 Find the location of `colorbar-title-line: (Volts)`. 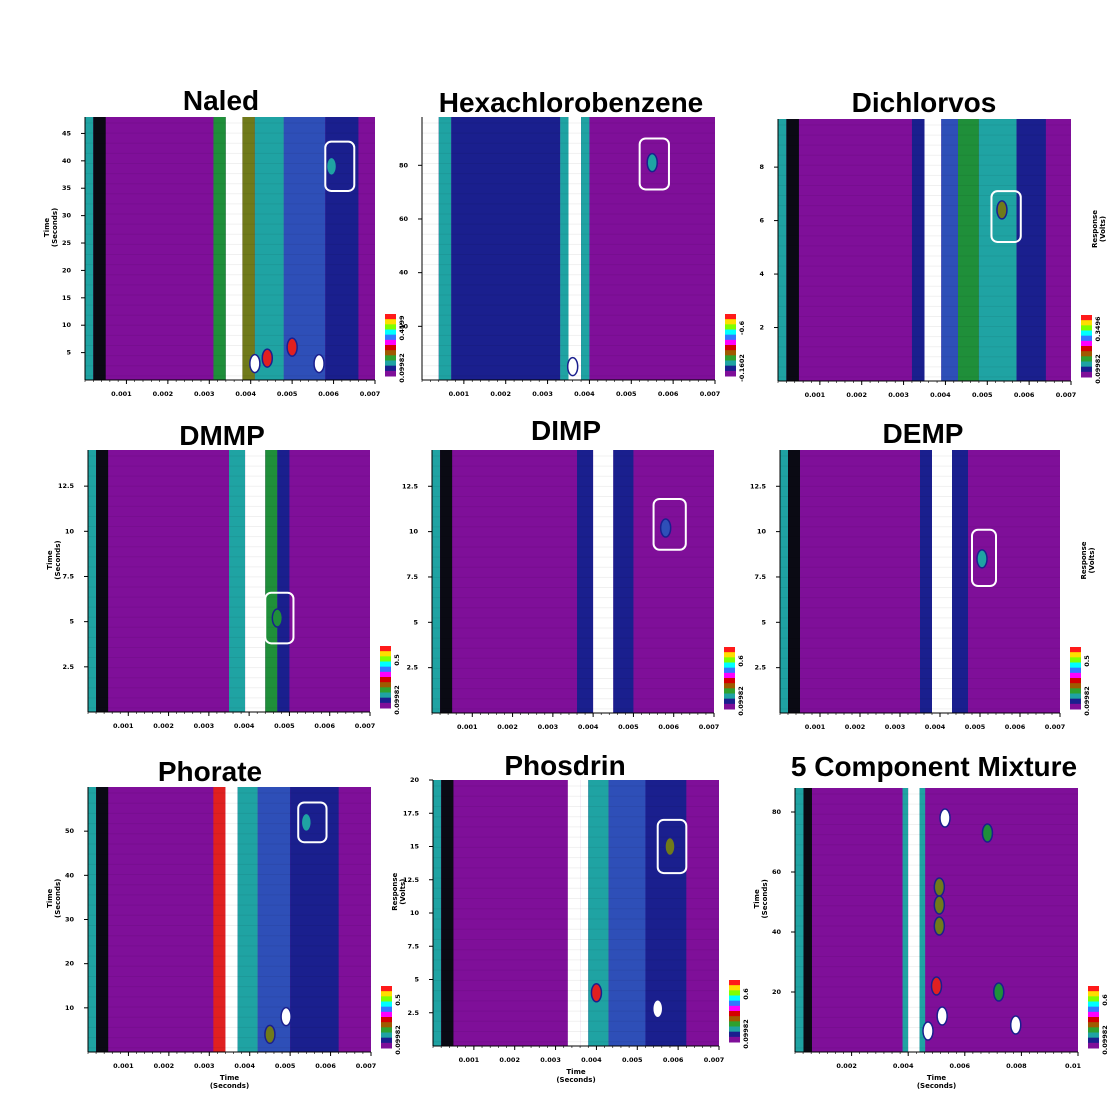

colorbar-title-line: (Volts) is located at coordinates (1103, 229).